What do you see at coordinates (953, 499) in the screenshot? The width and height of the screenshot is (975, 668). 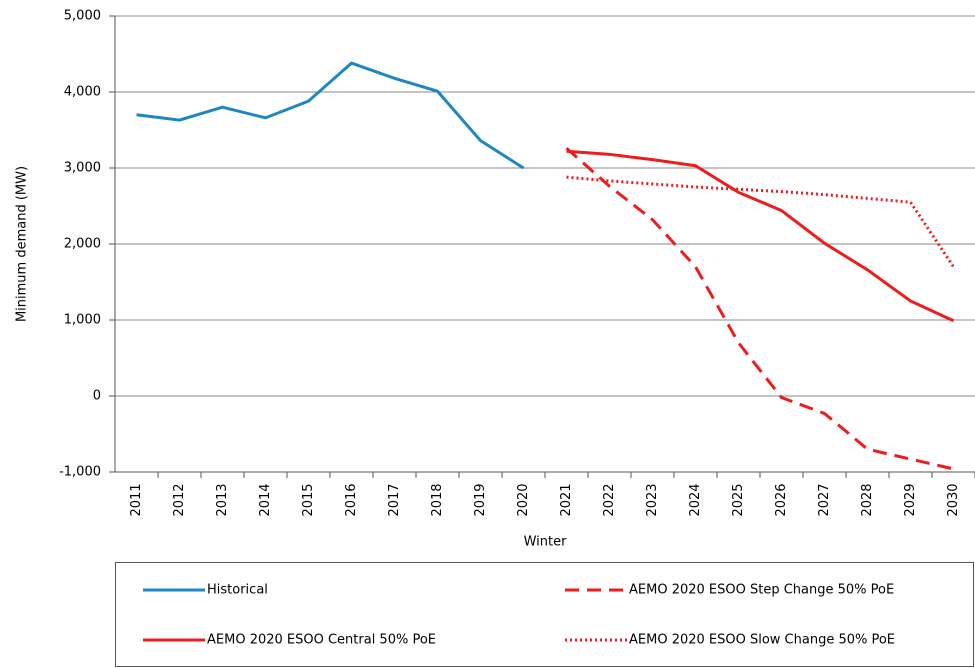 I see `x-tick-label: 2030` at bounding box center [953, 499].